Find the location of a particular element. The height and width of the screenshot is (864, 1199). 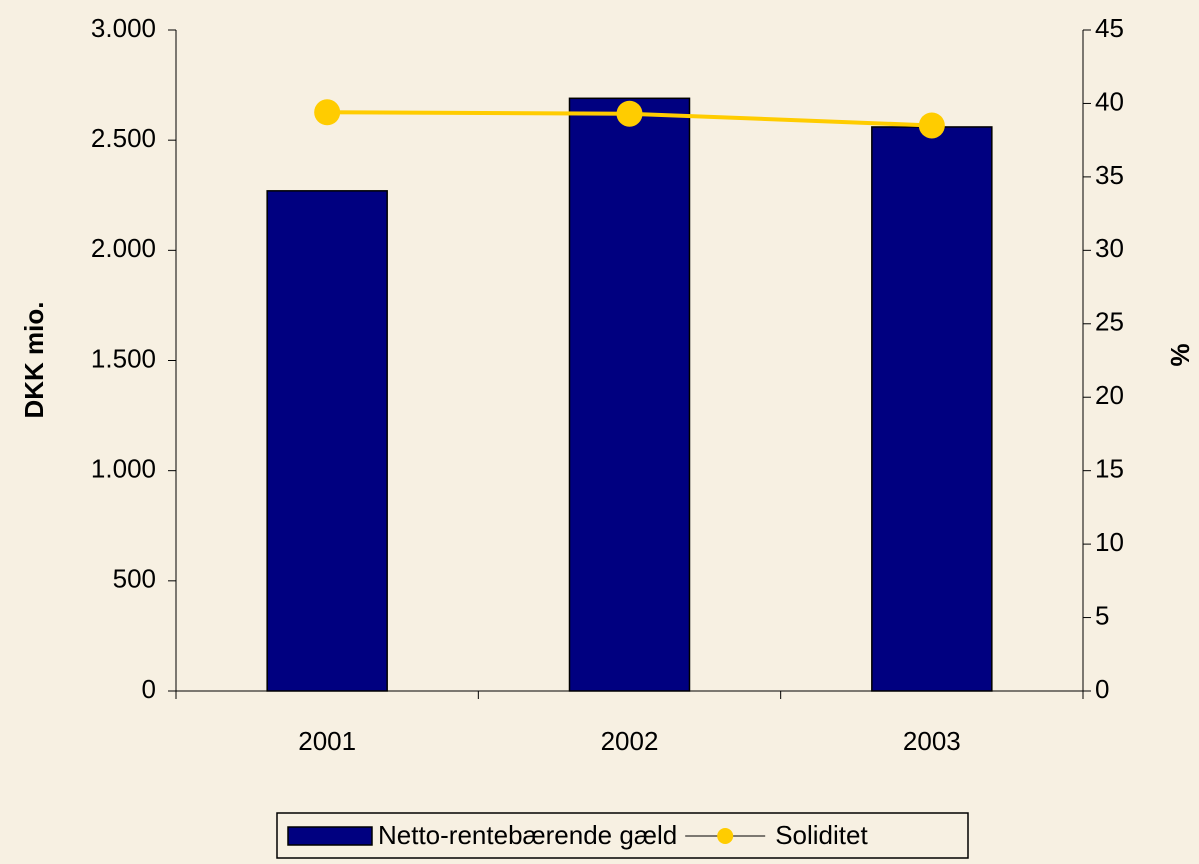

y2-tick-label: 40 is located at coordinates (1109, 101).